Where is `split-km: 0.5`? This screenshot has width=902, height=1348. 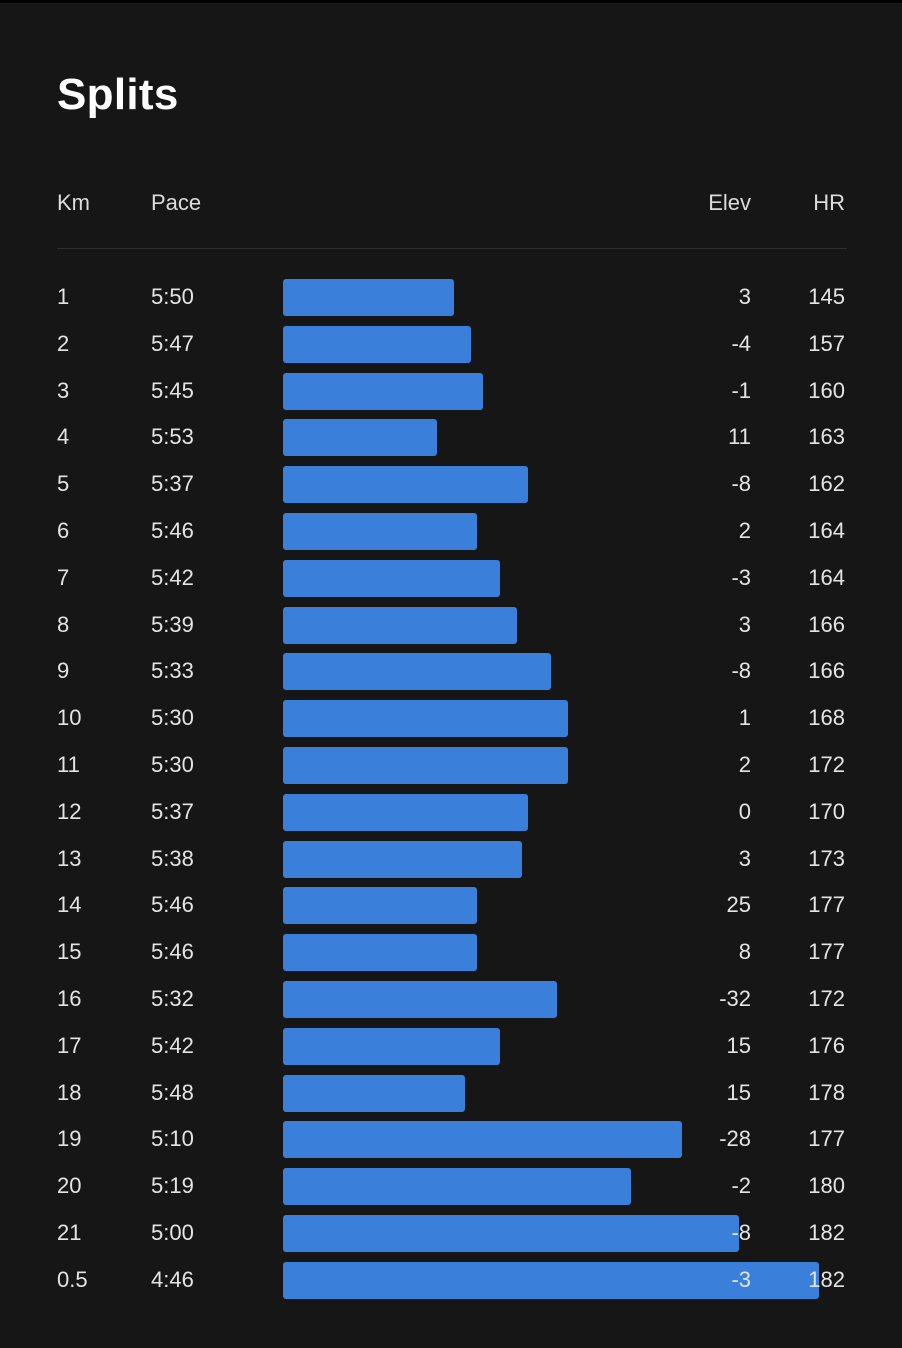 split-km: 0.5 is located at coordinates (72, 1279).